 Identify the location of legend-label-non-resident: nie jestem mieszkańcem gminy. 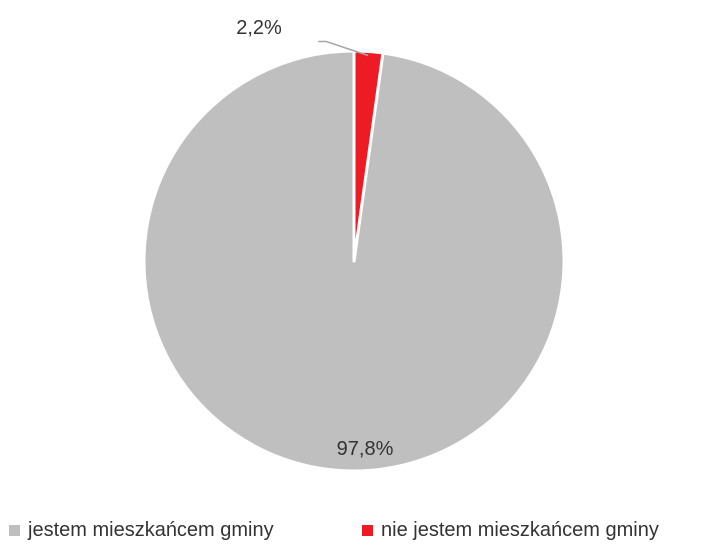
(520, 530).